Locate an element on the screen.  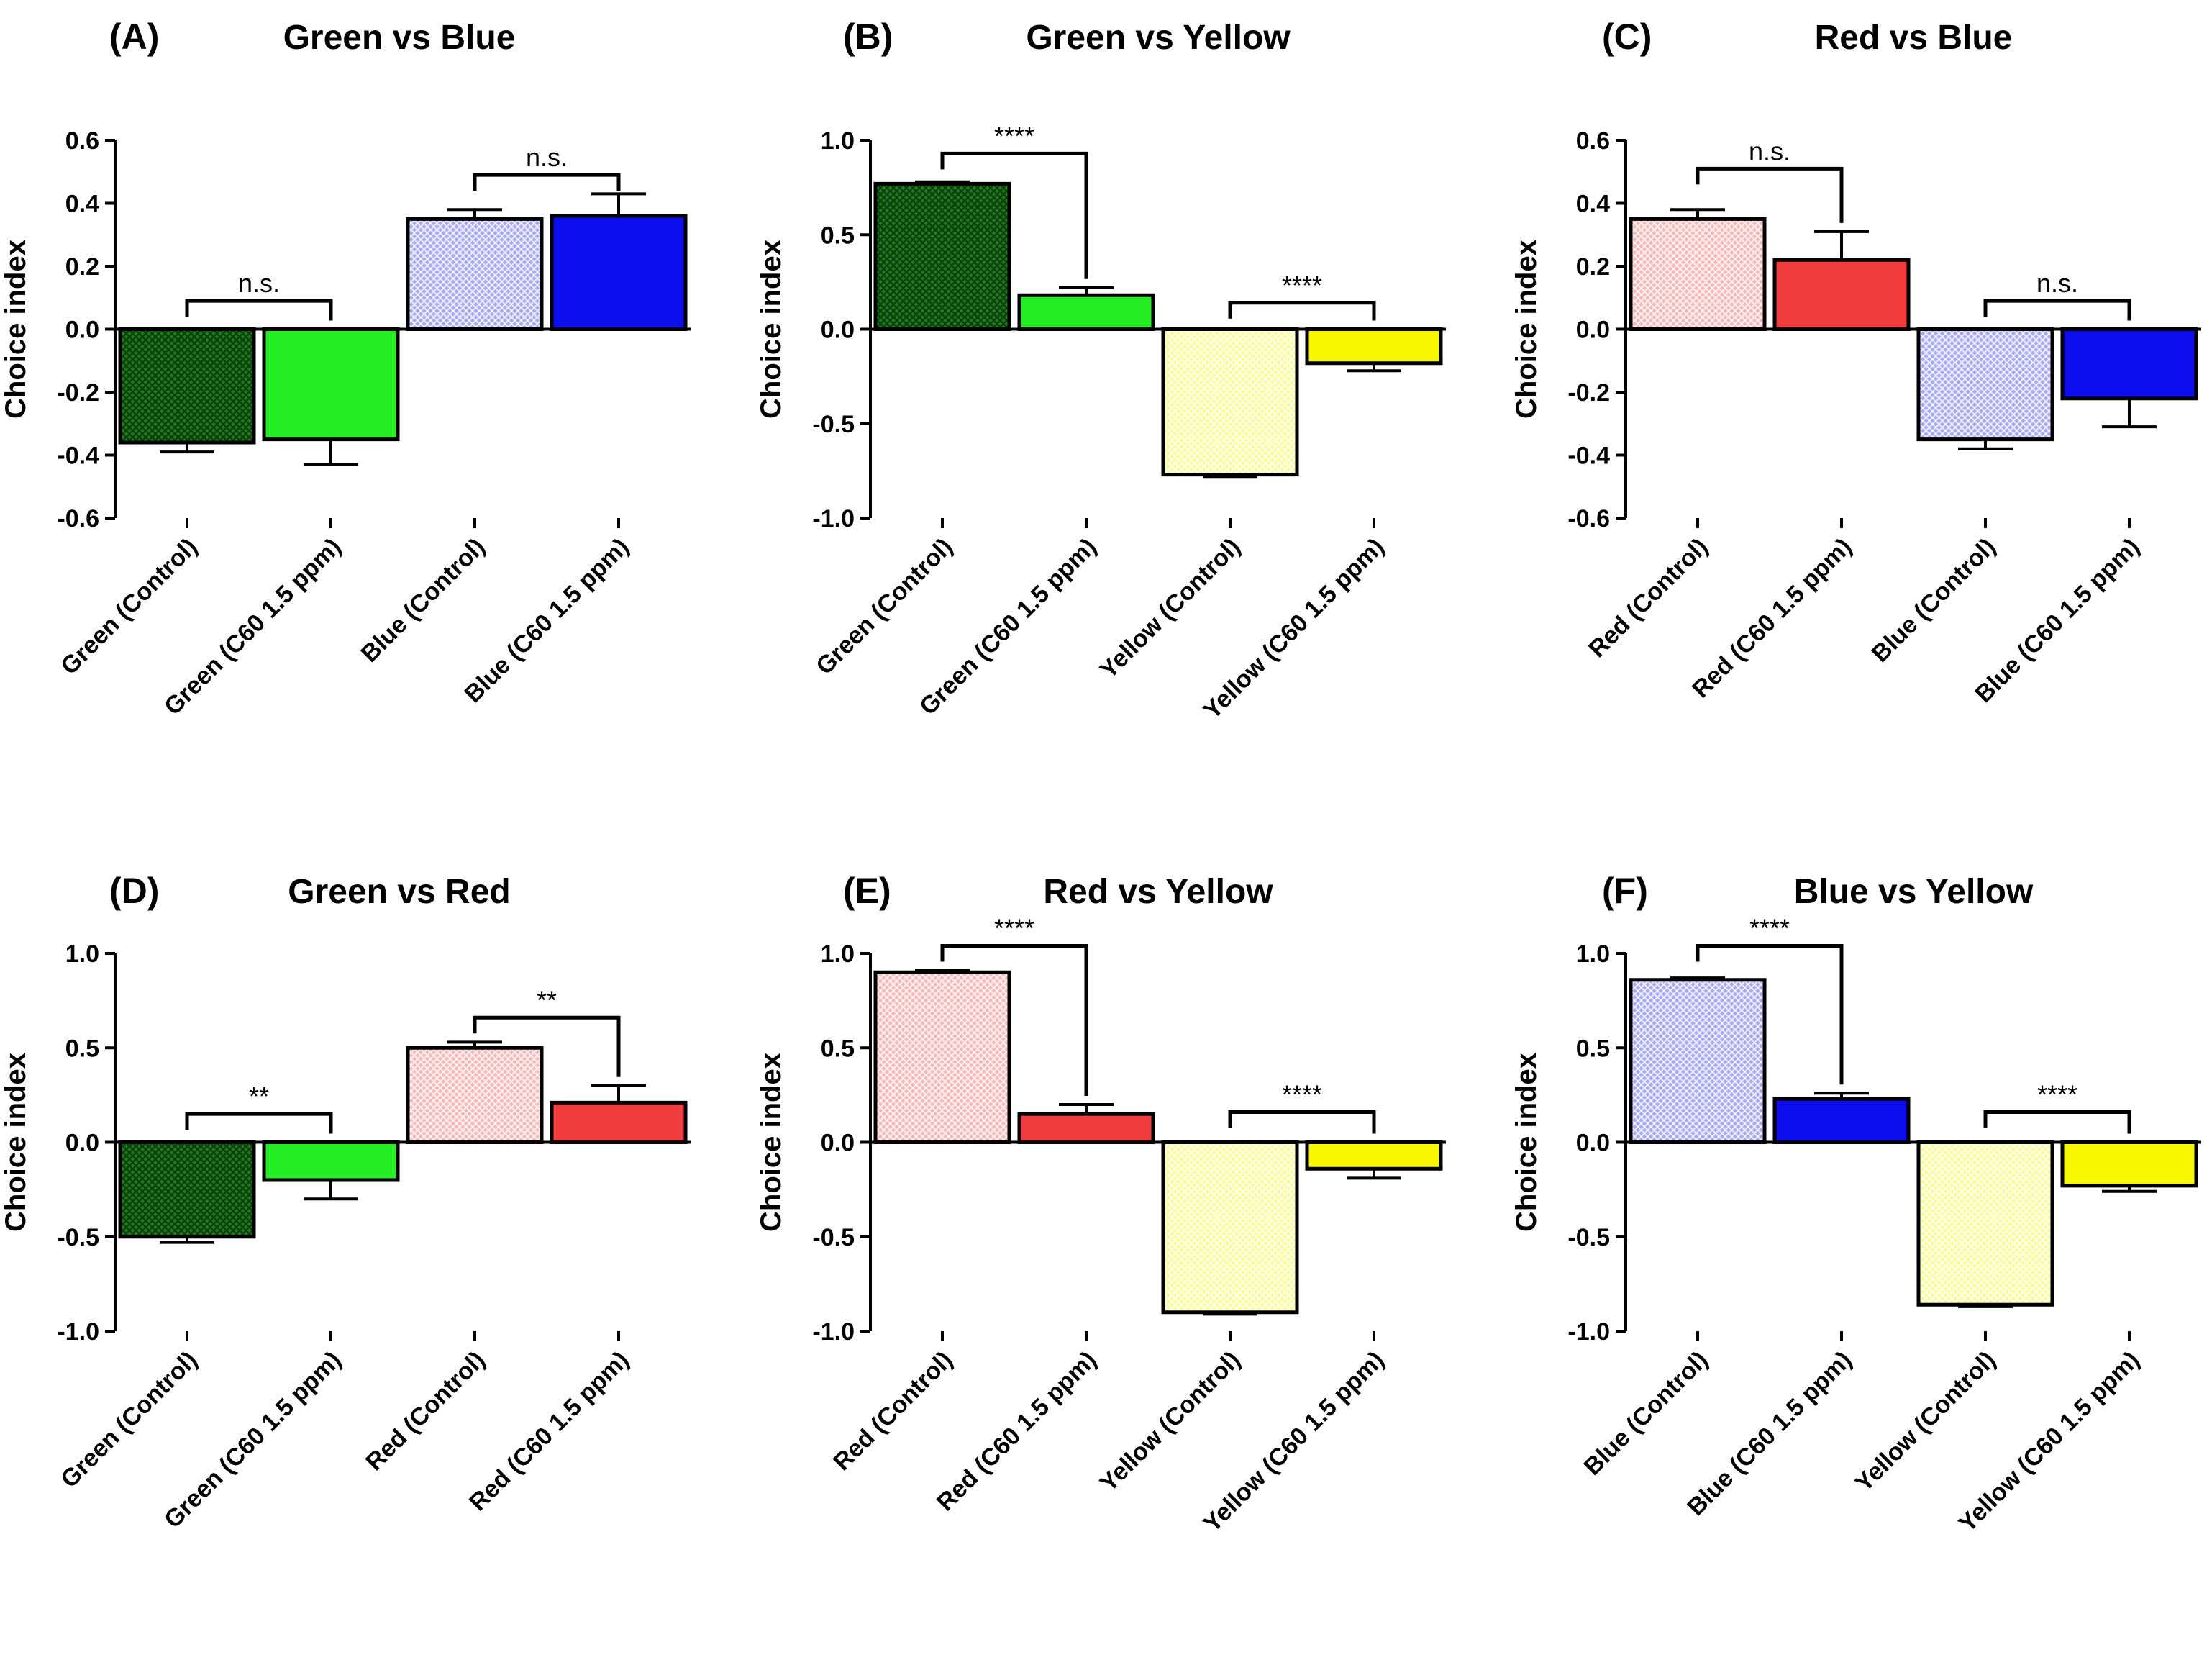
panel-label: (E) is located at coordinates (867, 891).